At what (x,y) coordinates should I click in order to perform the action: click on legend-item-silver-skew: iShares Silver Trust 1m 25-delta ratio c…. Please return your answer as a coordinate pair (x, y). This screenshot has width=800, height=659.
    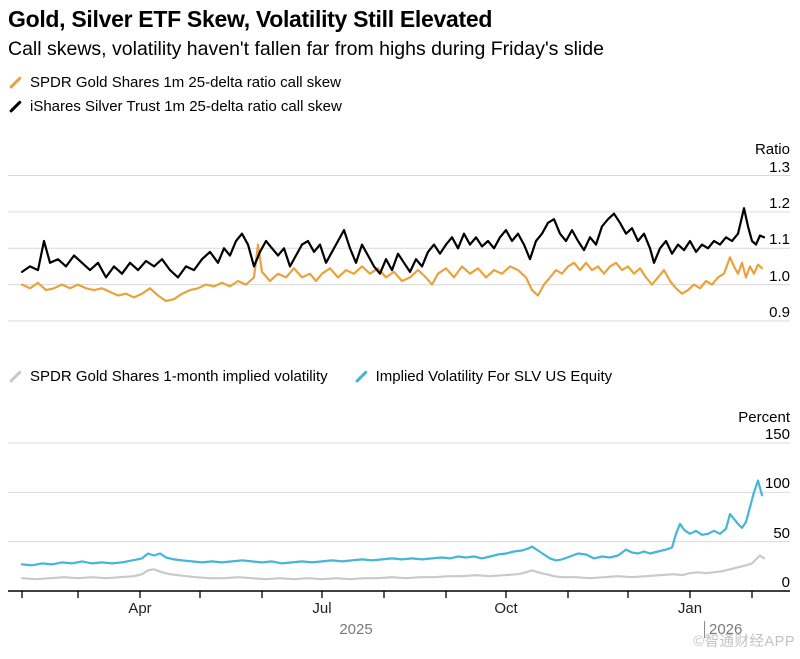
    Looking at the image, I should click on (175, 106).